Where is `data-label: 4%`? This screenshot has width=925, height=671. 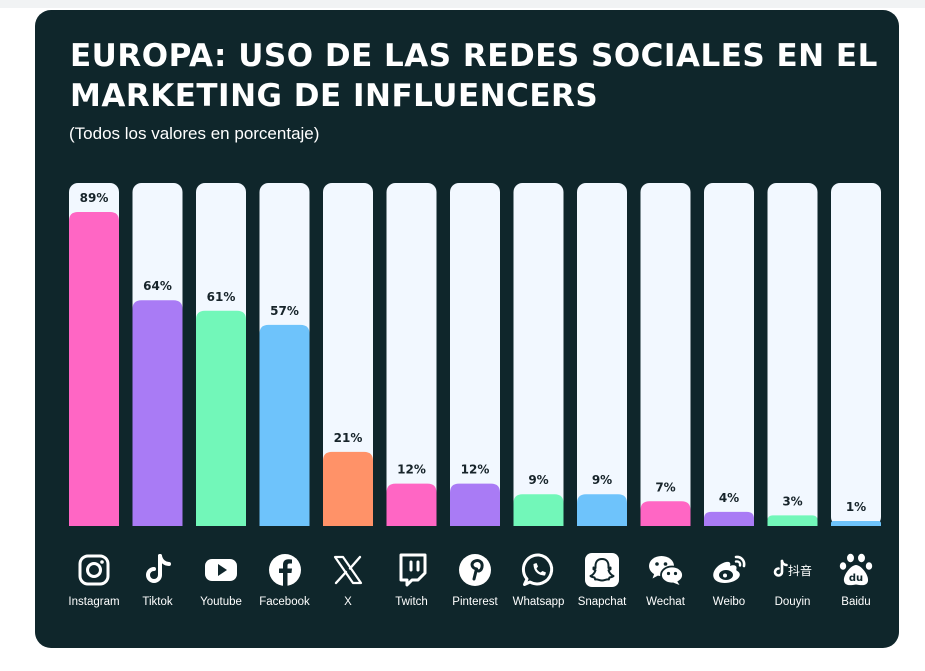
data-label: 4% is located at coordinates (729, 498).